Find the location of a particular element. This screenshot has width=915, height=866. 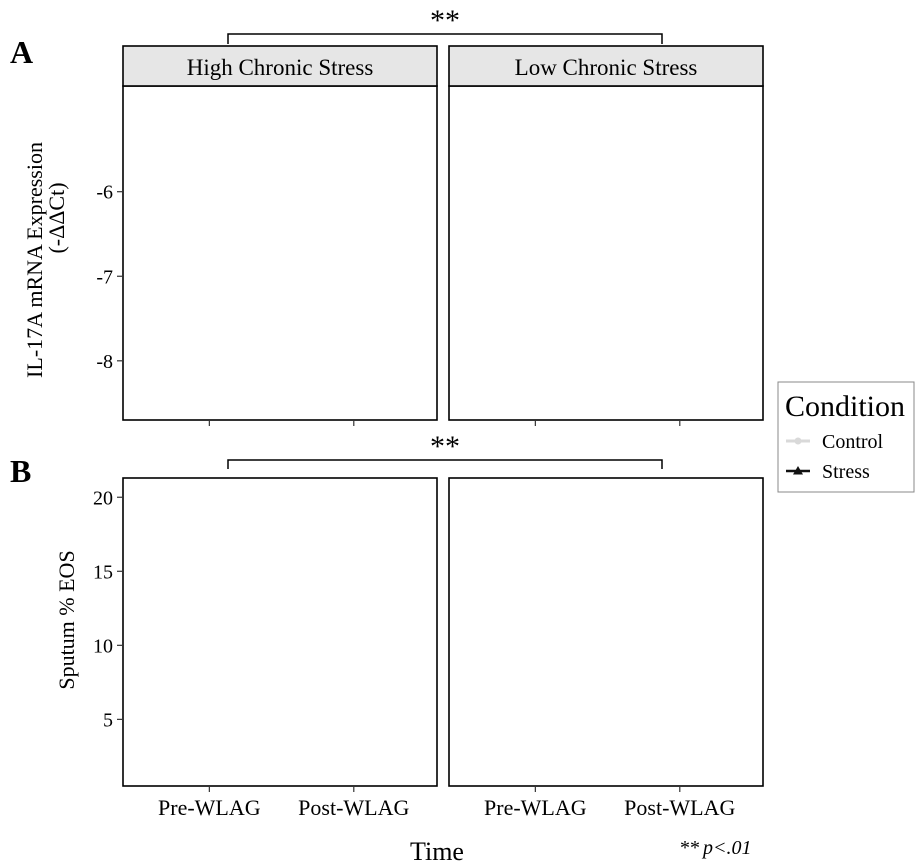

y-tick-label: 5 is located at coordinates (108, 720).